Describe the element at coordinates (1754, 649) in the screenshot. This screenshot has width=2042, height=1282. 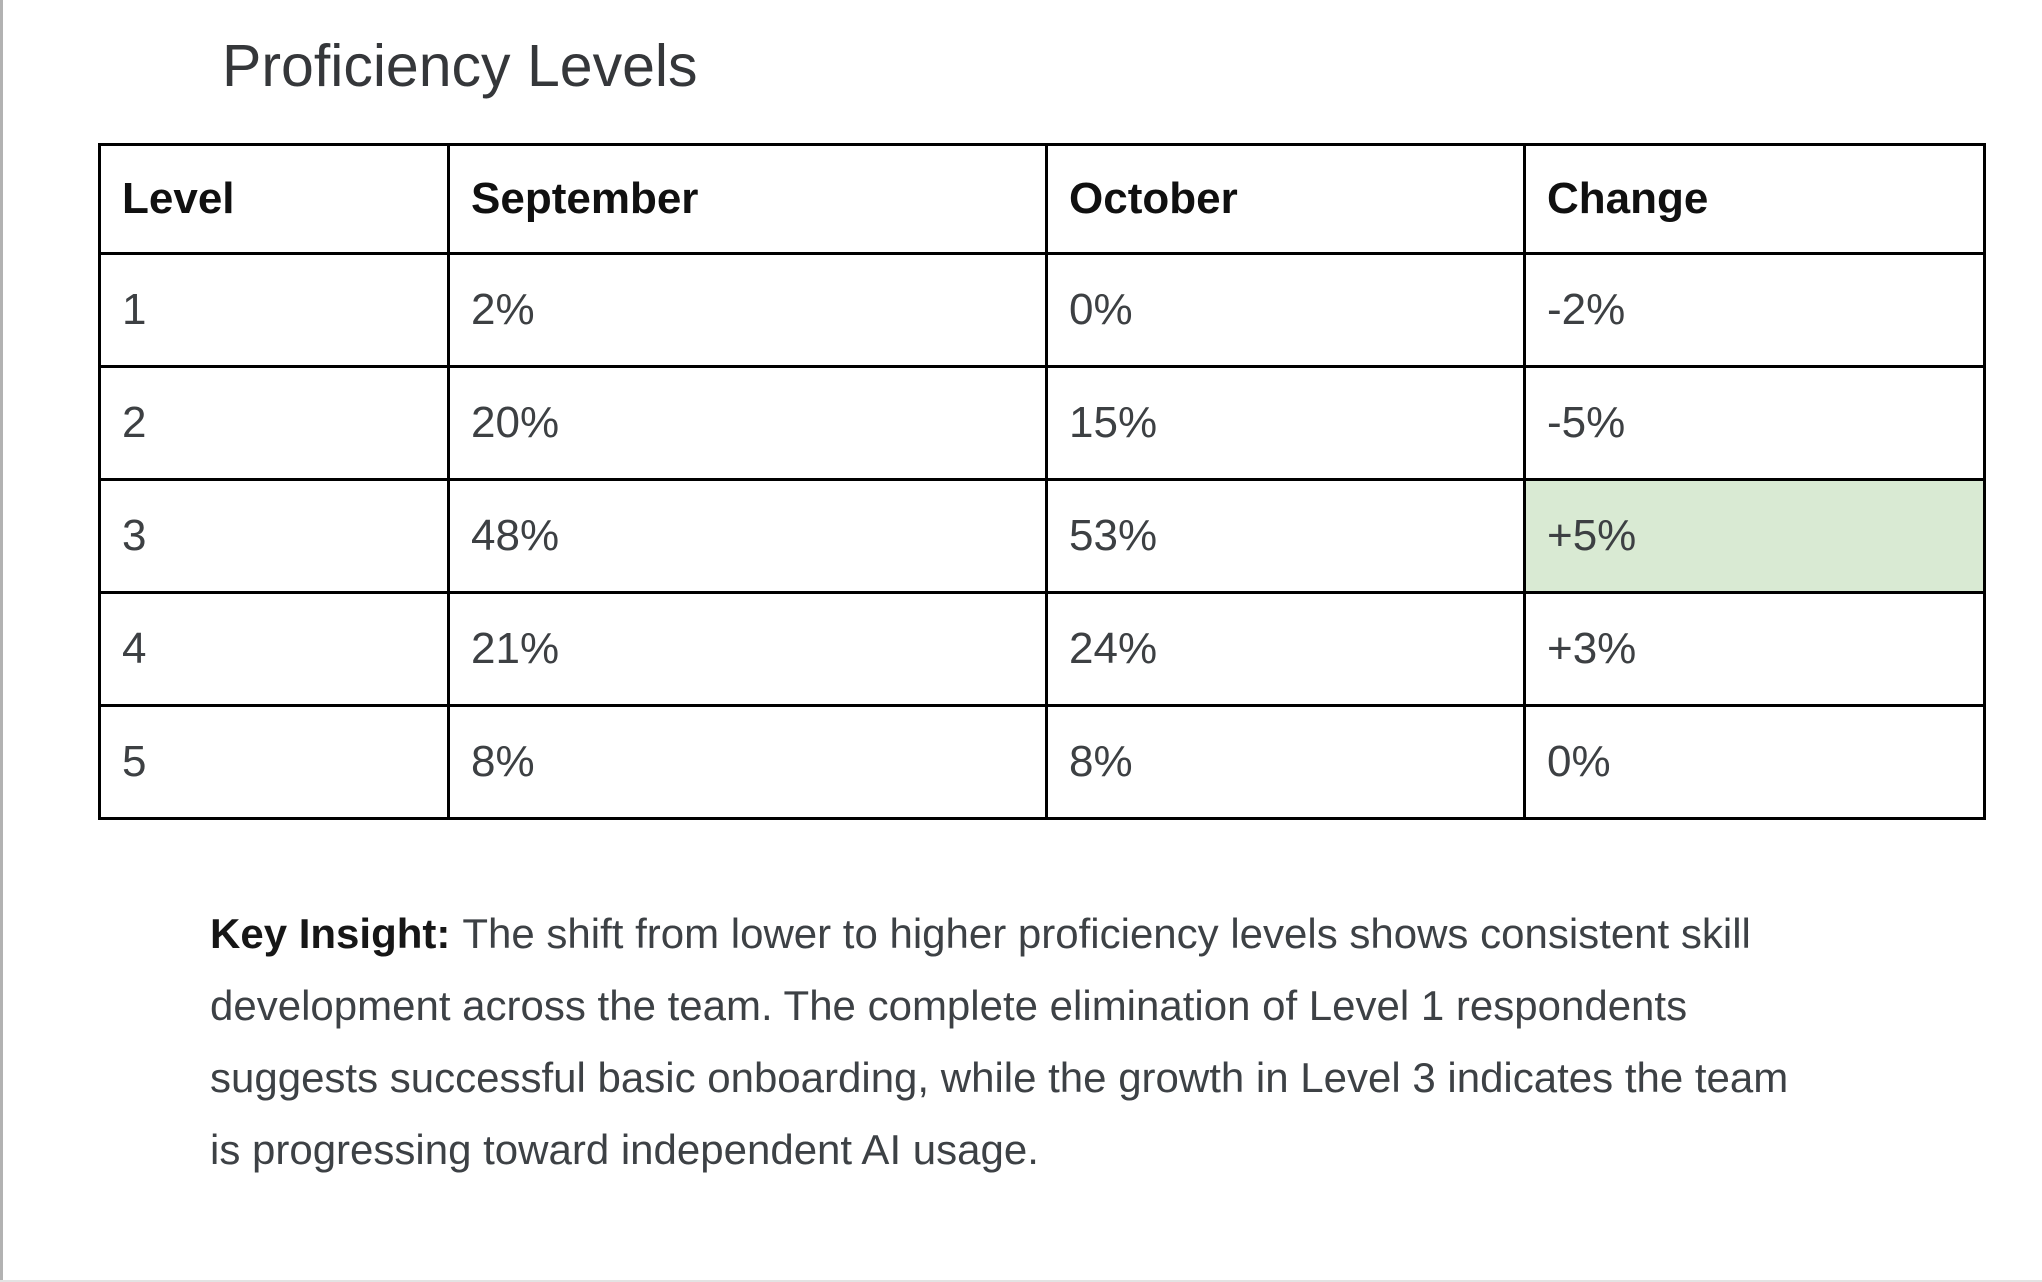
I see `change-cell: +3%` at that location.